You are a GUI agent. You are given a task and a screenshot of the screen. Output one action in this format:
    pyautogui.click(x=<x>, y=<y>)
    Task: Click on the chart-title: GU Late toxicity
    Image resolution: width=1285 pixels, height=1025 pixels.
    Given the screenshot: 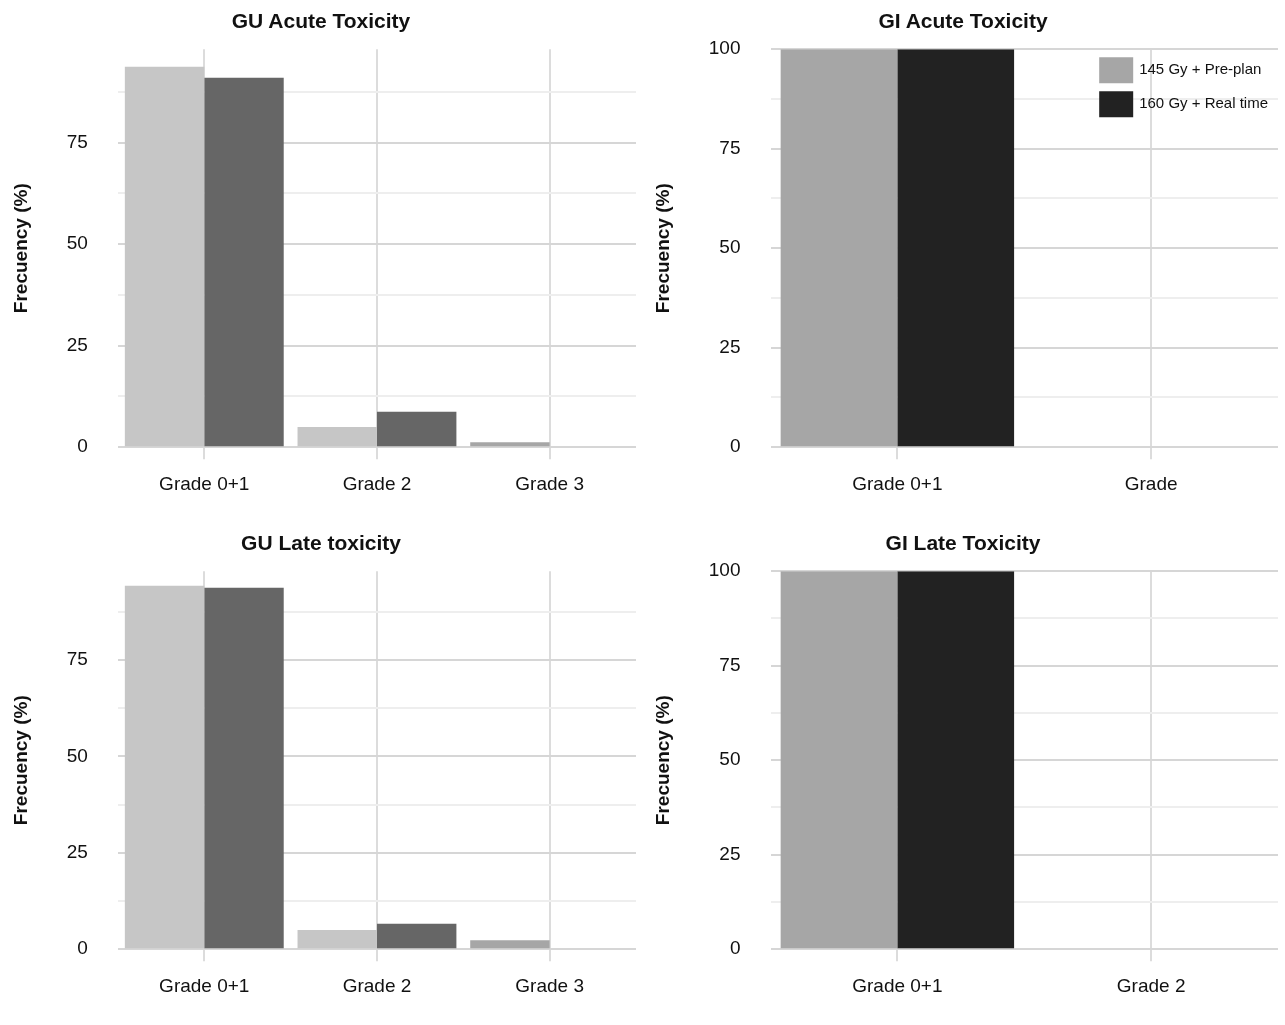 What is the action you would take?
    pyautogui.click(x=321, y=543)
    